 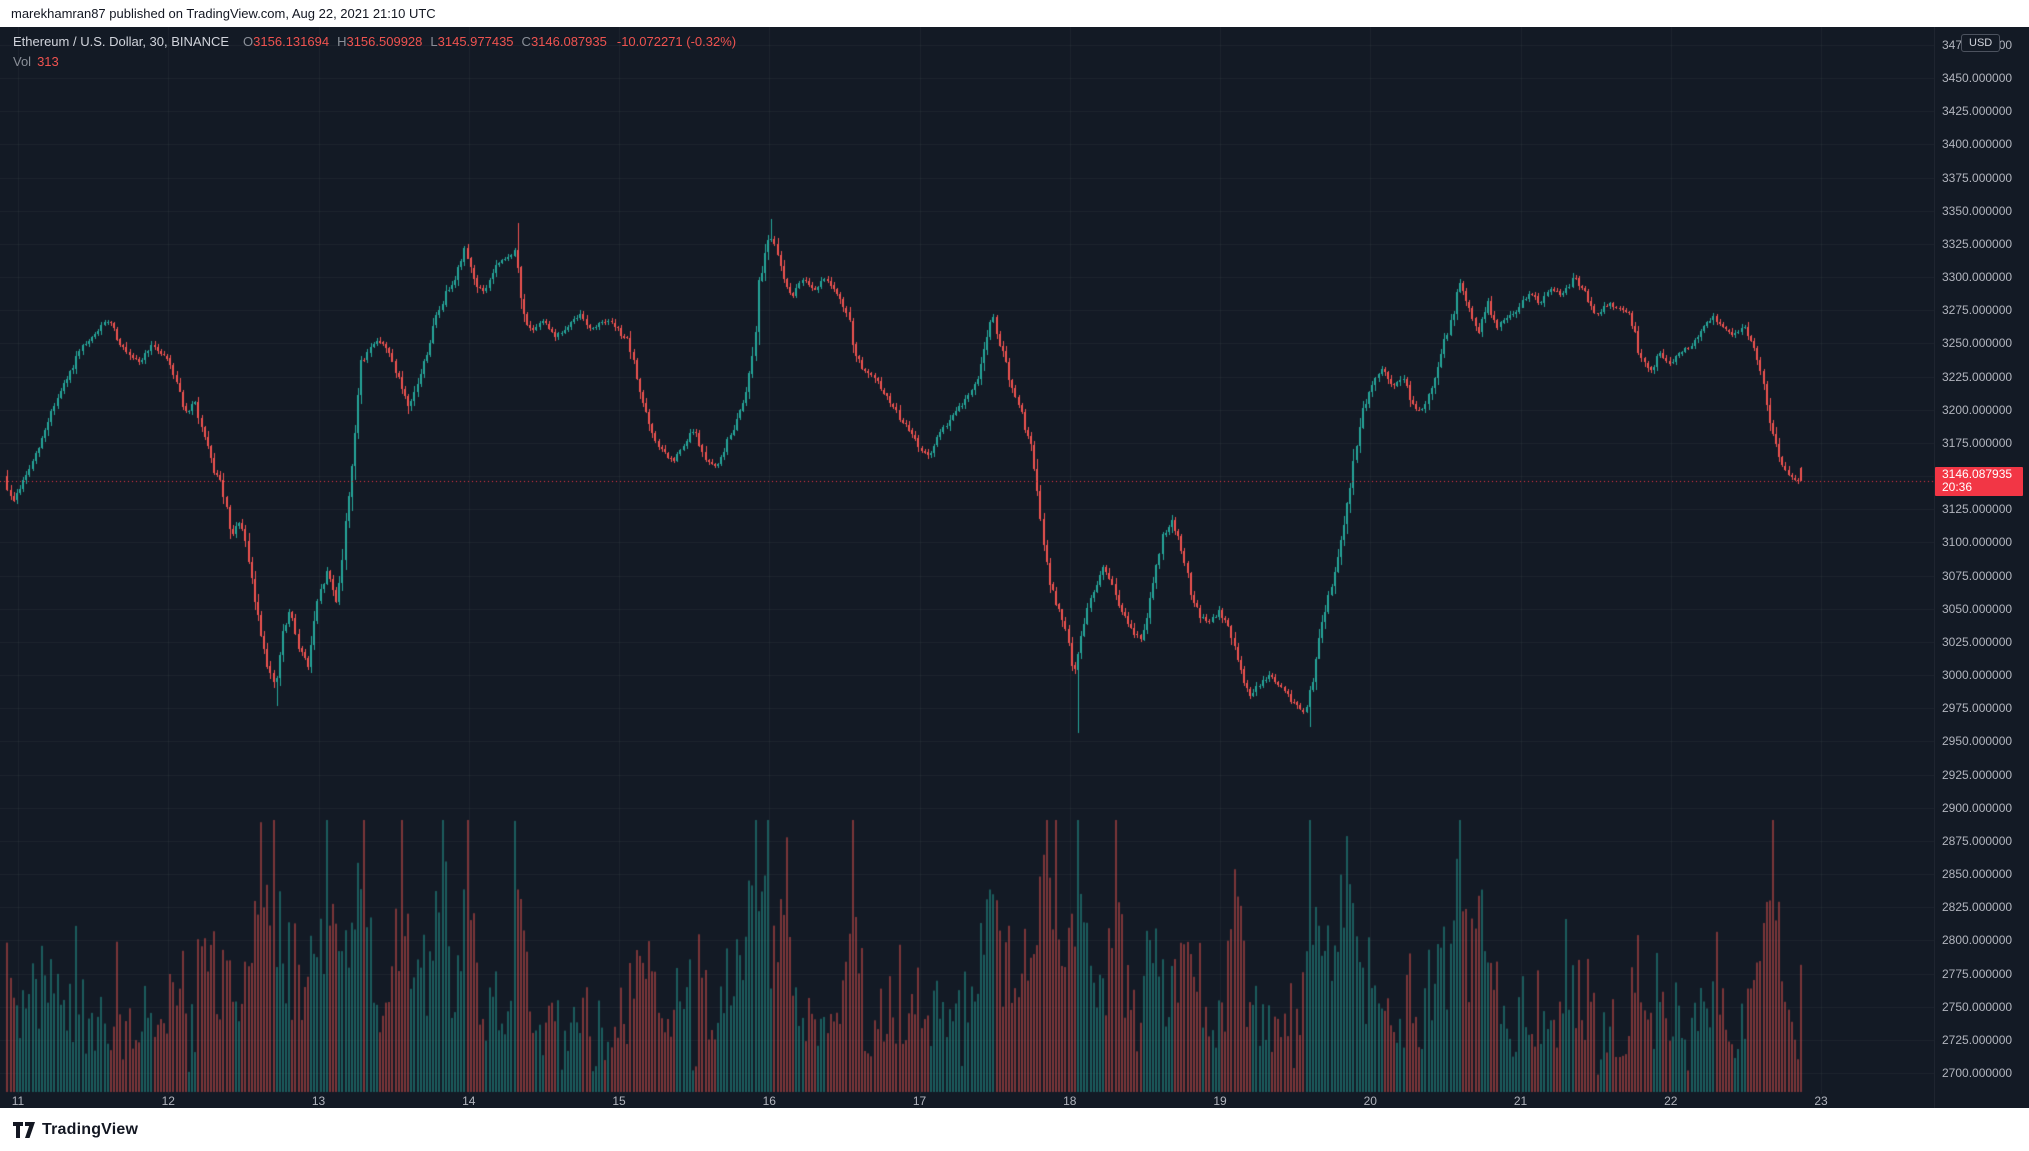 What do you see at coordinates (1821, 1101) in the screenshot?
I see `time-axis-label: 23` at bounding box center [1821, 1101].